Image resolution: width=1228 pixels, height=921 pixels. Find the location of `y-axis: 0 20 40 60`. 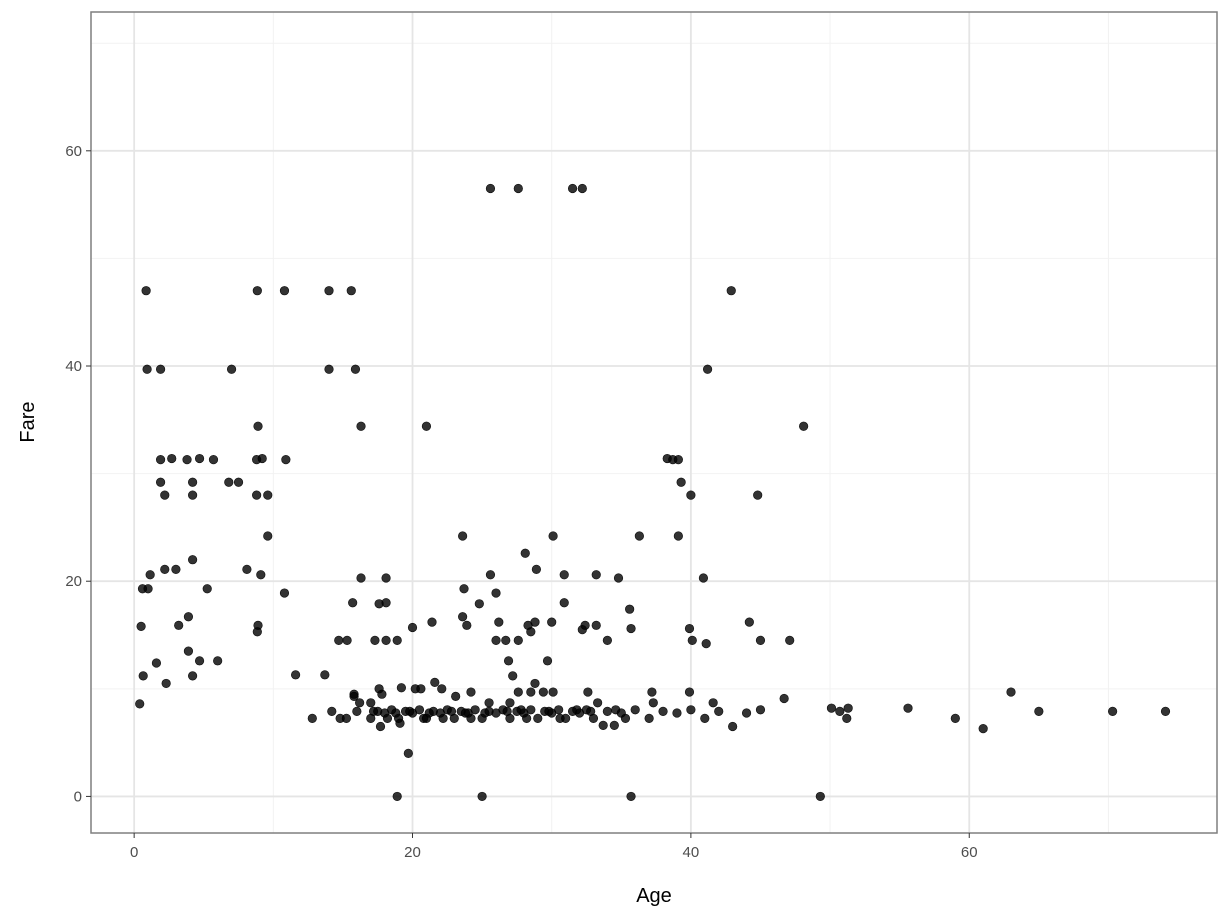

y-axis: 0 20 40 60 is located at coordinates (78, 474).